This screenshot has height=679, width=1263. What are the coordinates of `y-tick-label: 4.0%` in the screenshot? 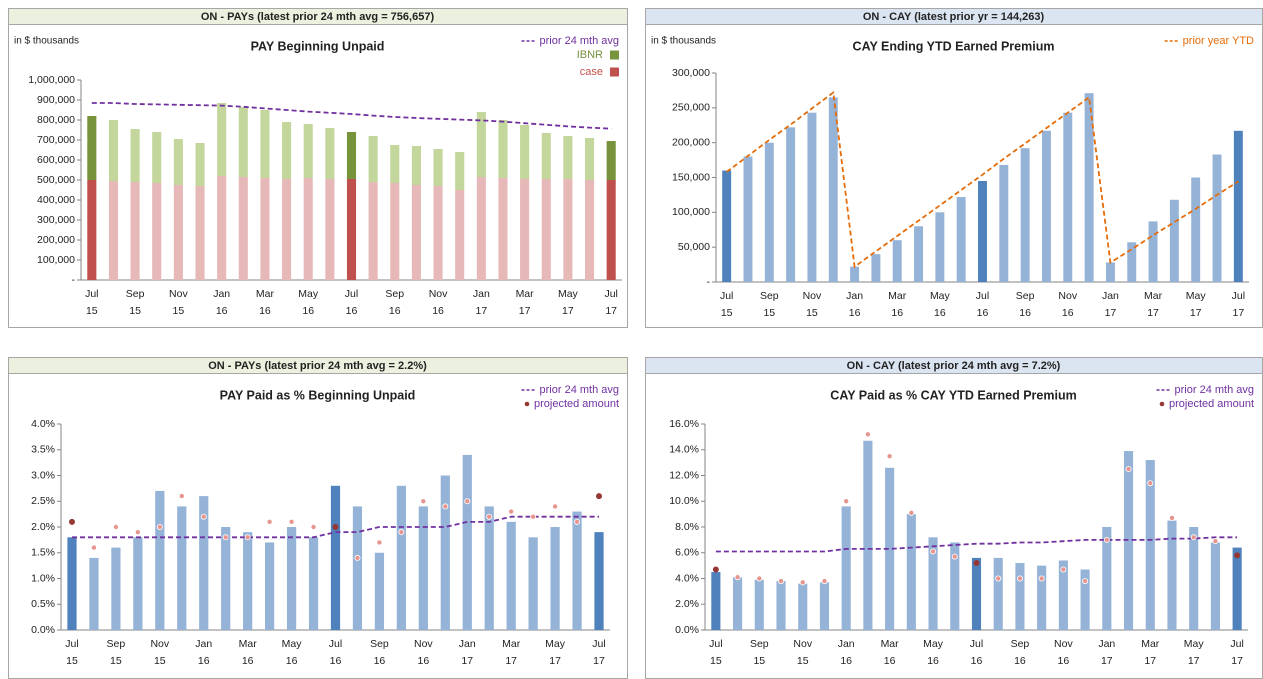 It's located at (687, 578).